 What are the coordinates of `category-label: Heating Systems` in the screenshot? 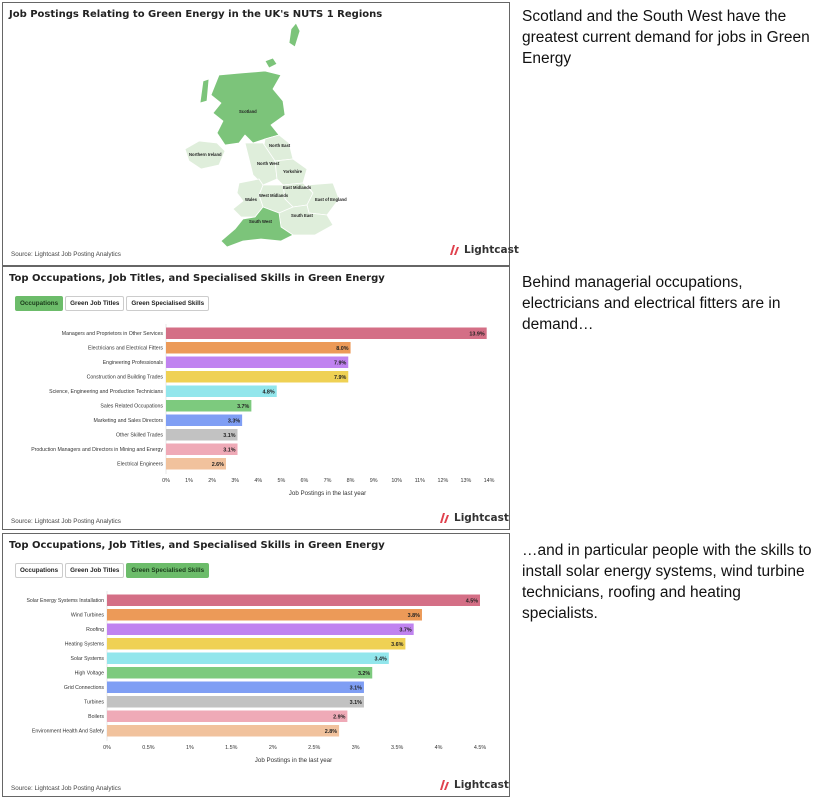 It's located at (85, 645).